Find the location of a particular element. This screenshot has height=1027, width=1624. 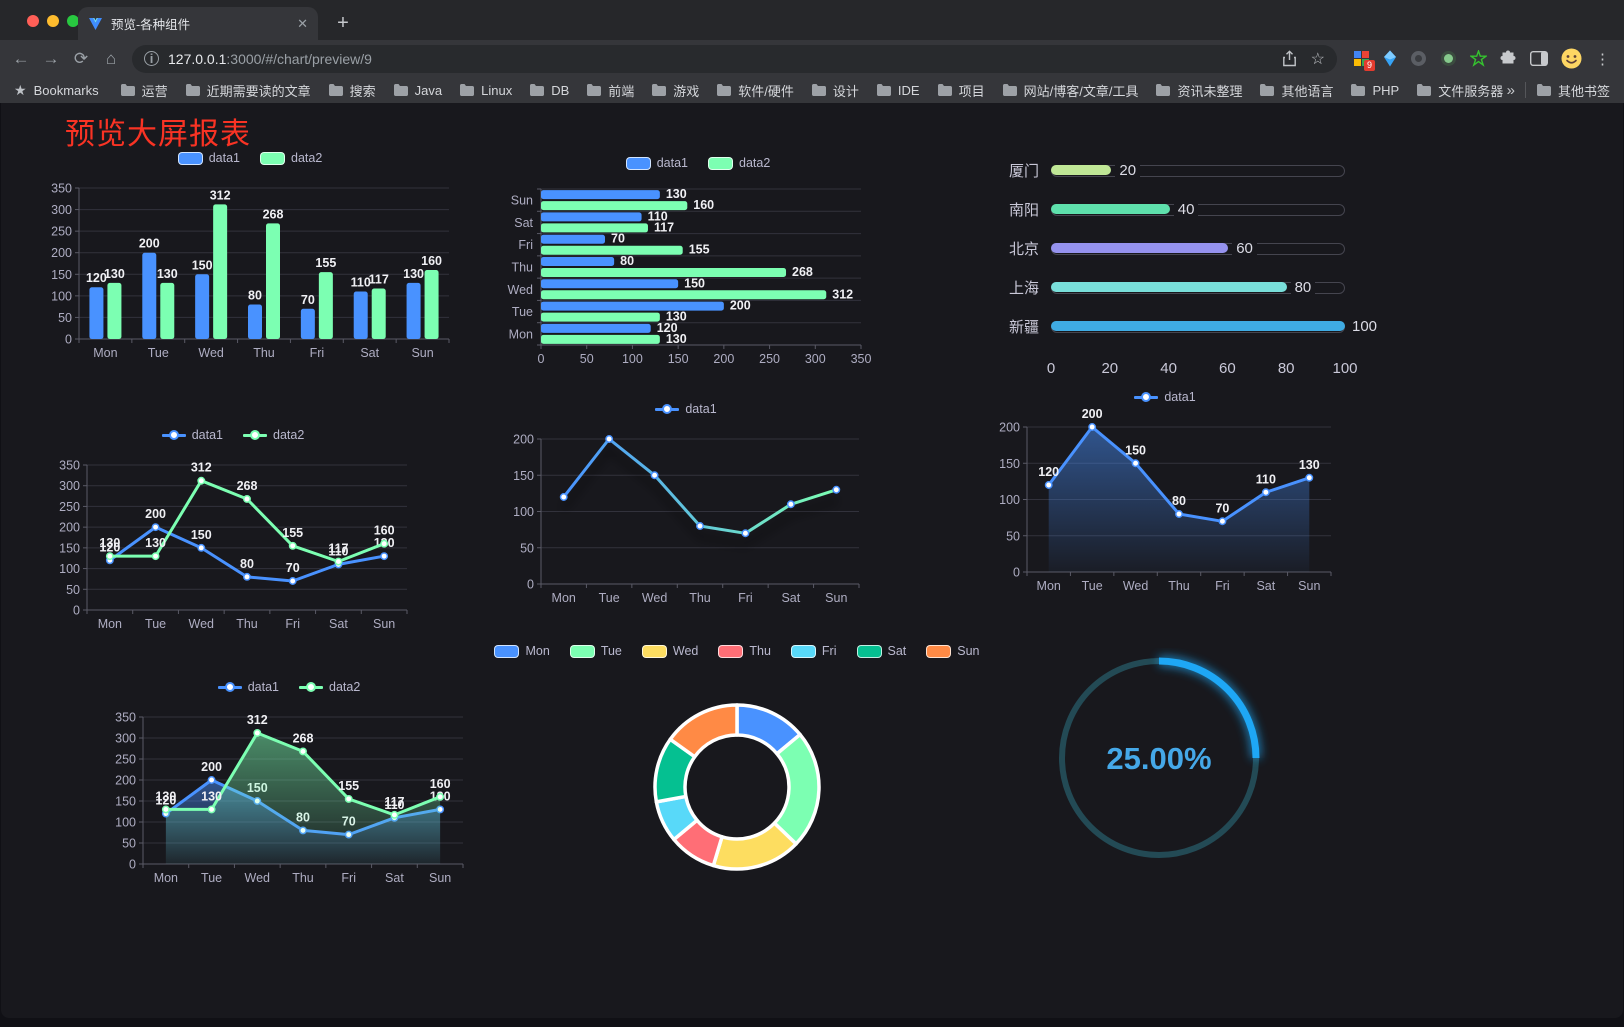

bookmark-item: 资讯未整理 is located at coordinates (1198, 90).